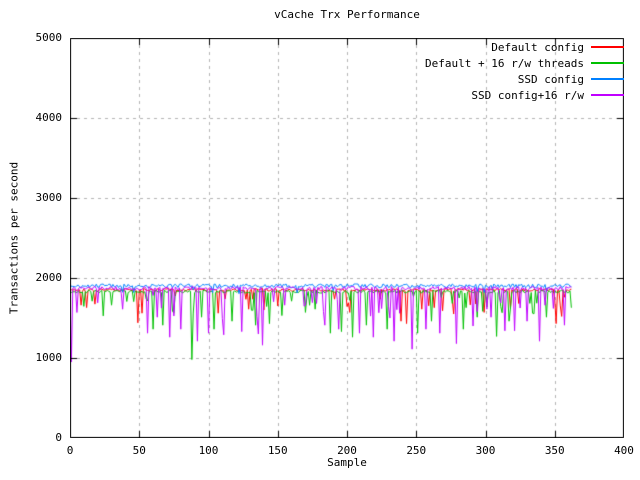 The image size is (640, 480). Describe the element at coordinates (347, 450) in the screenshot. I see `x-tick-label: 200` at that location.